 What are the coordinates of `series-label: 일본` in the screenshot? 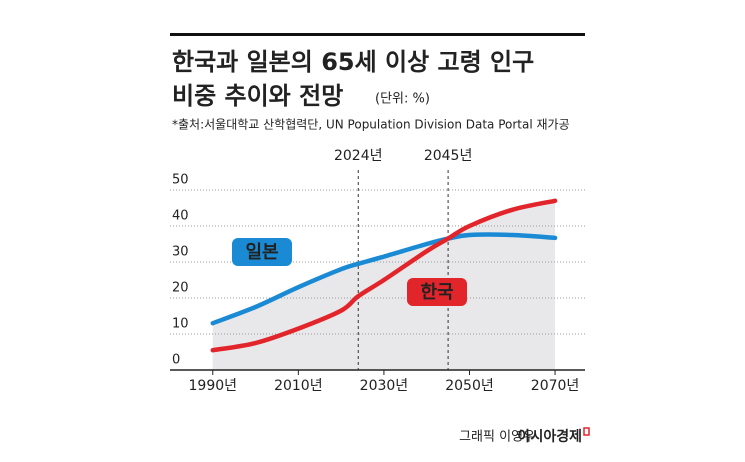 It's located at (261, 252).